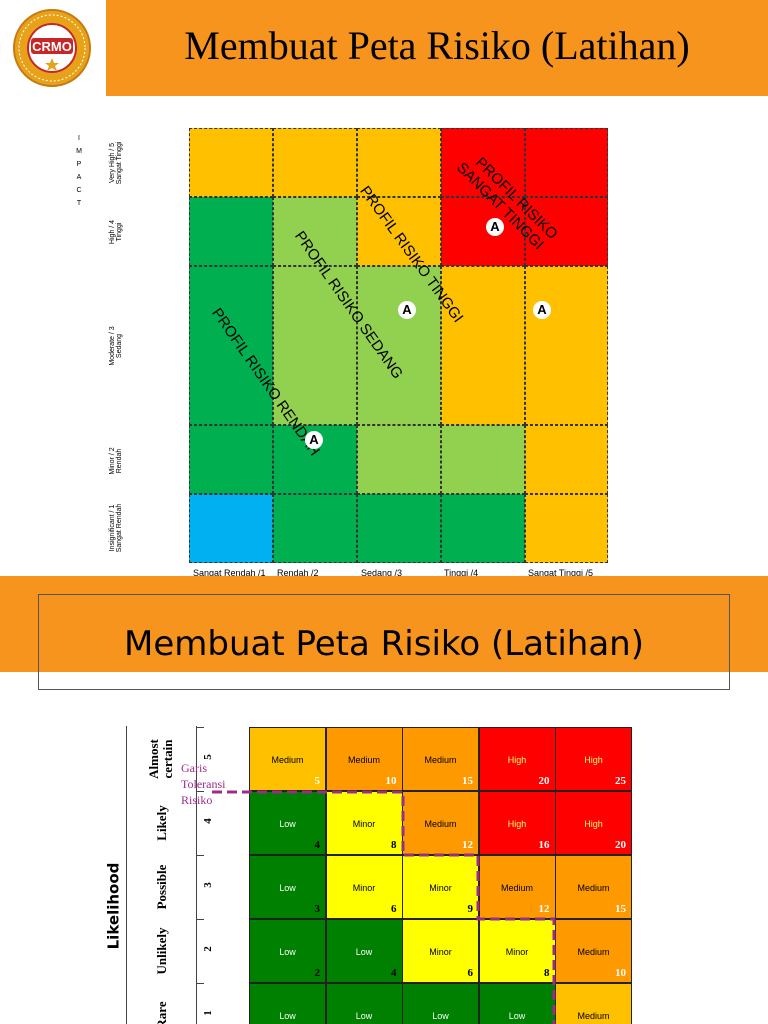 Image resolution: width=768 pixels, height=1024 pixels. Describe the element at coordinates (298, 573) in the screenshot. I see `likelihood-level-label: Rendah /2` at that location.